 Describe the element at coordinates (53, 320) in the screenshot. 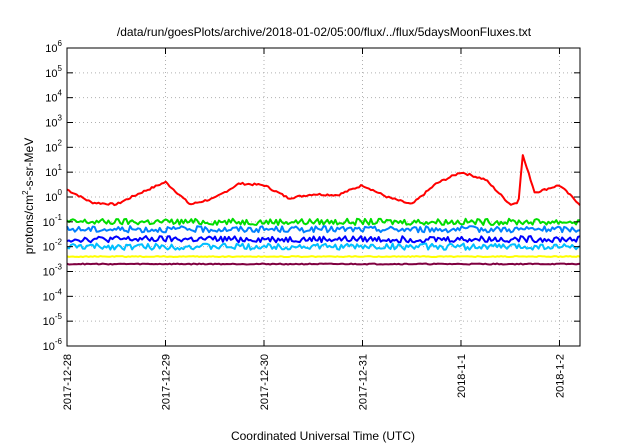

I see `y-tick-label: 10⁻⁵` at that location.